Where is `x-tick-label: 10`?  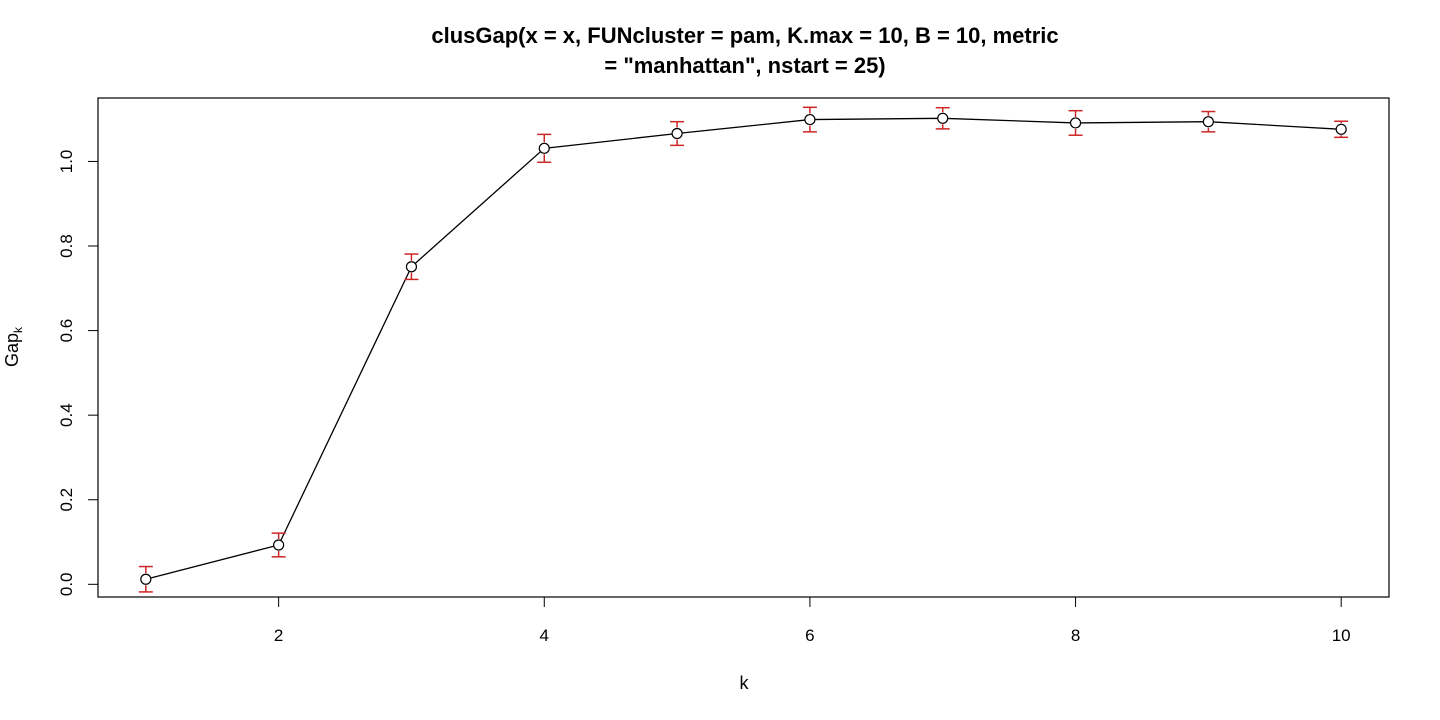
x-tick-label: 10 is located at coordinates (1341, 635).